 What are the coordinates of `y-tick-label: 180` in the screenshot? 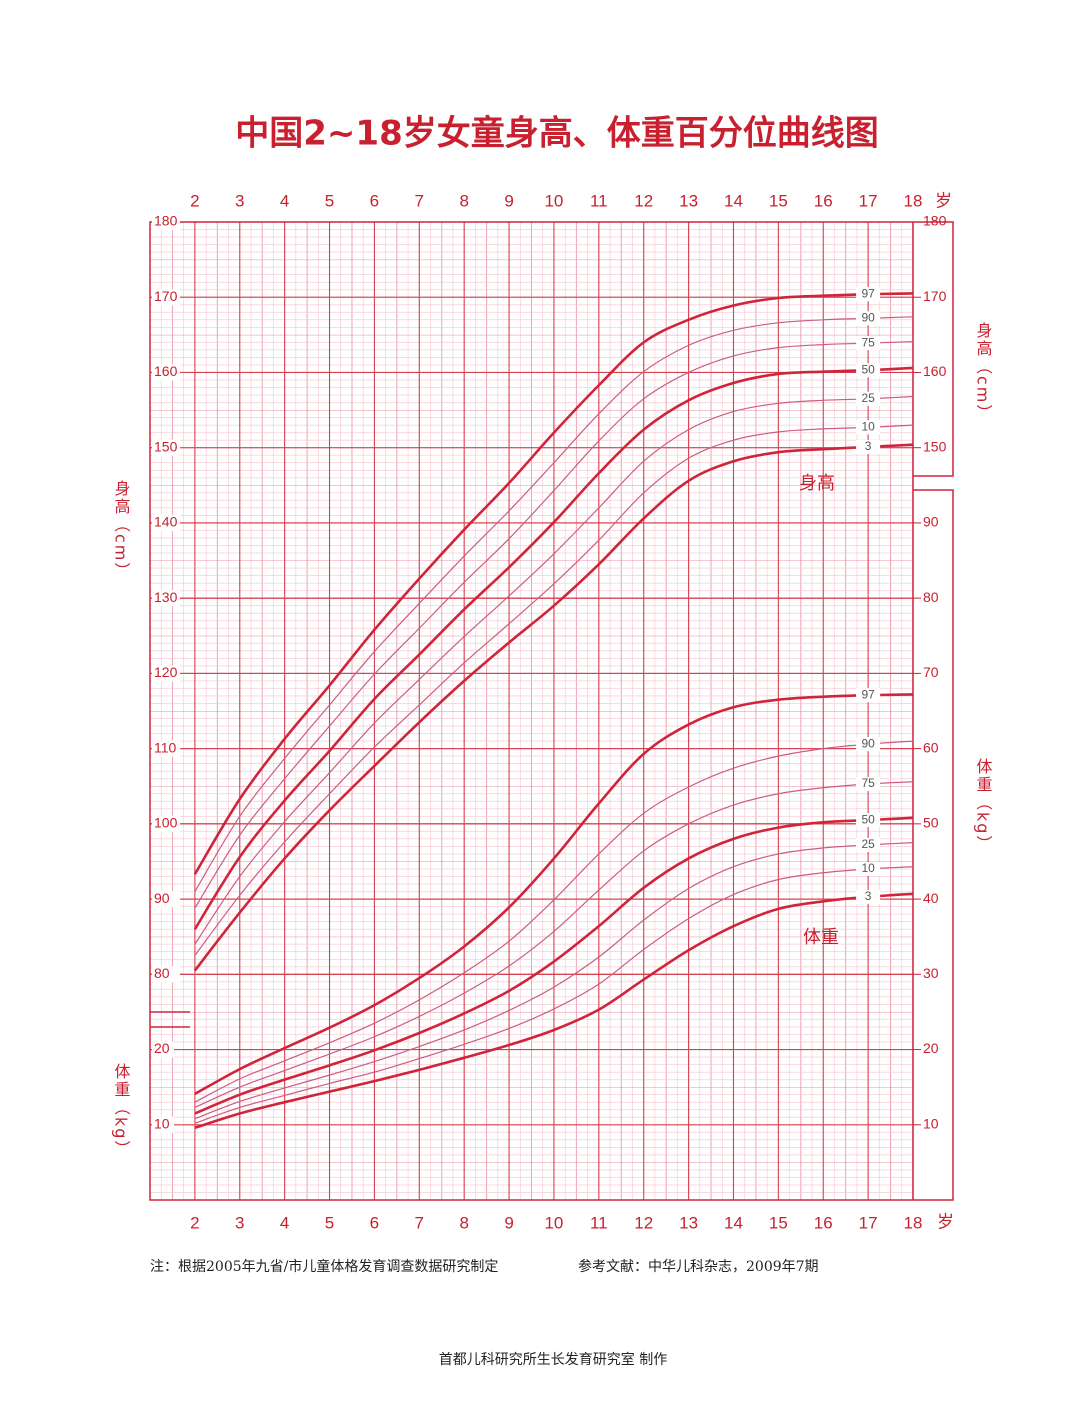 It's located at (935, 221).